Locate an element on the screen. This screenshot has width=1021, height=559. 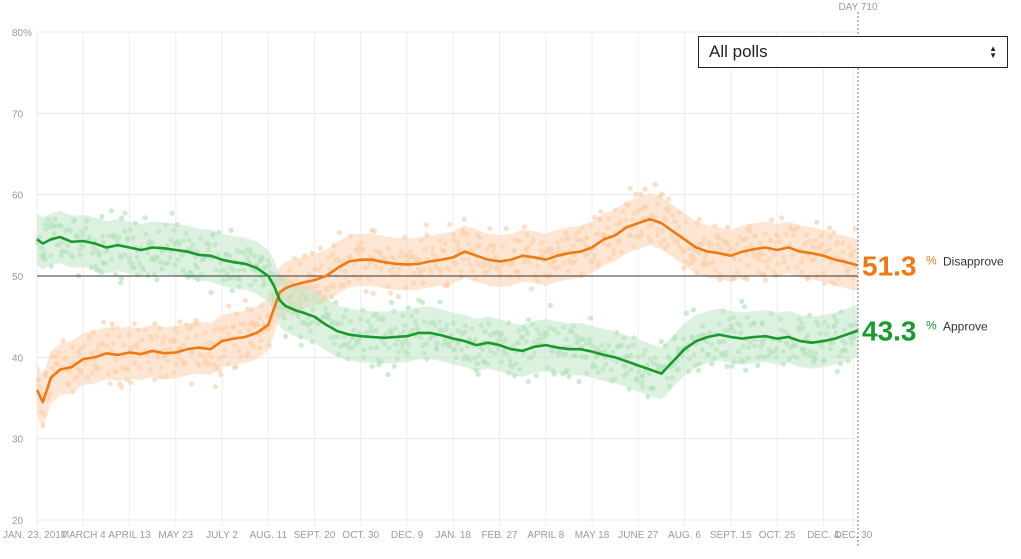
x-tick-label: JAN. 18 is located at coordinates (453, 535).